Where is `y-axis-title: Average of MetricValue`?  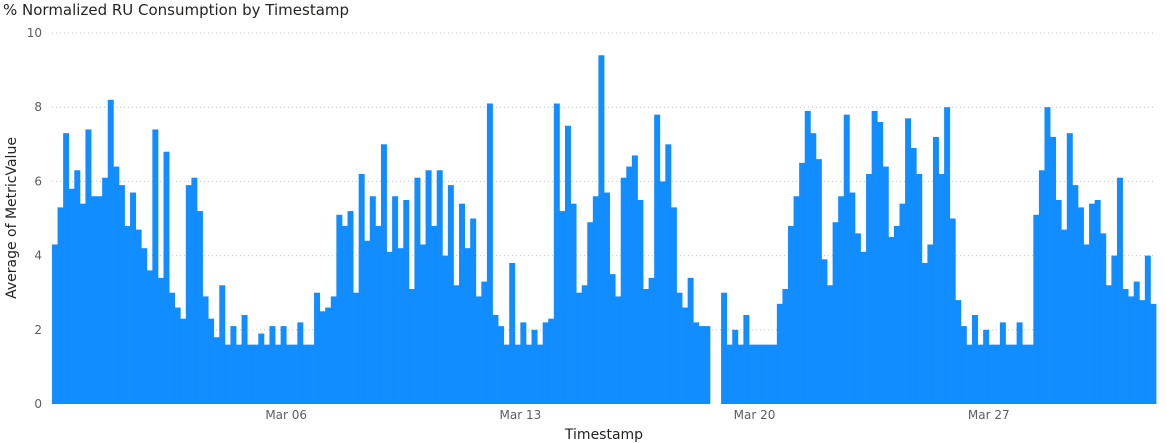 y-axis-title: Average of MetricValue is located at coordinates (12, 218).